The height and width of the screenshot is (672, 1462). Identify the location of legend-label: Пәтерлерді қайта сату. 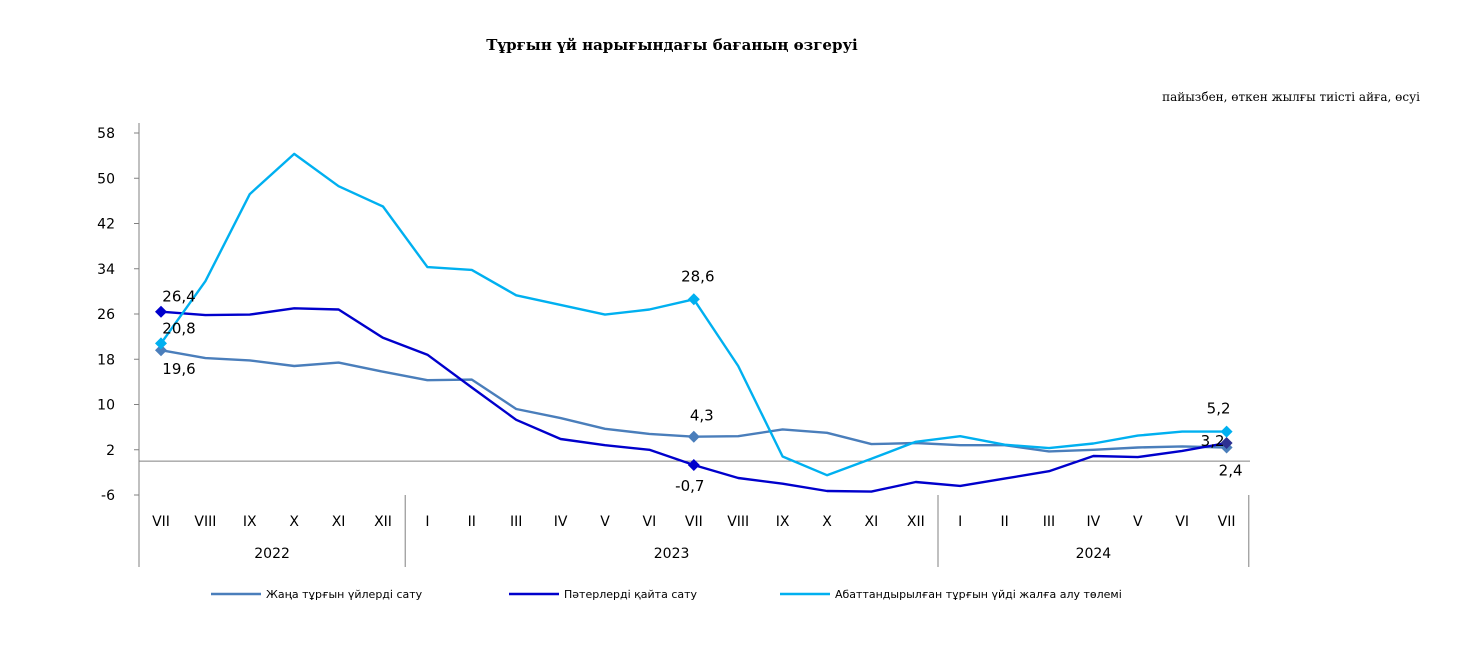
(631, 594).